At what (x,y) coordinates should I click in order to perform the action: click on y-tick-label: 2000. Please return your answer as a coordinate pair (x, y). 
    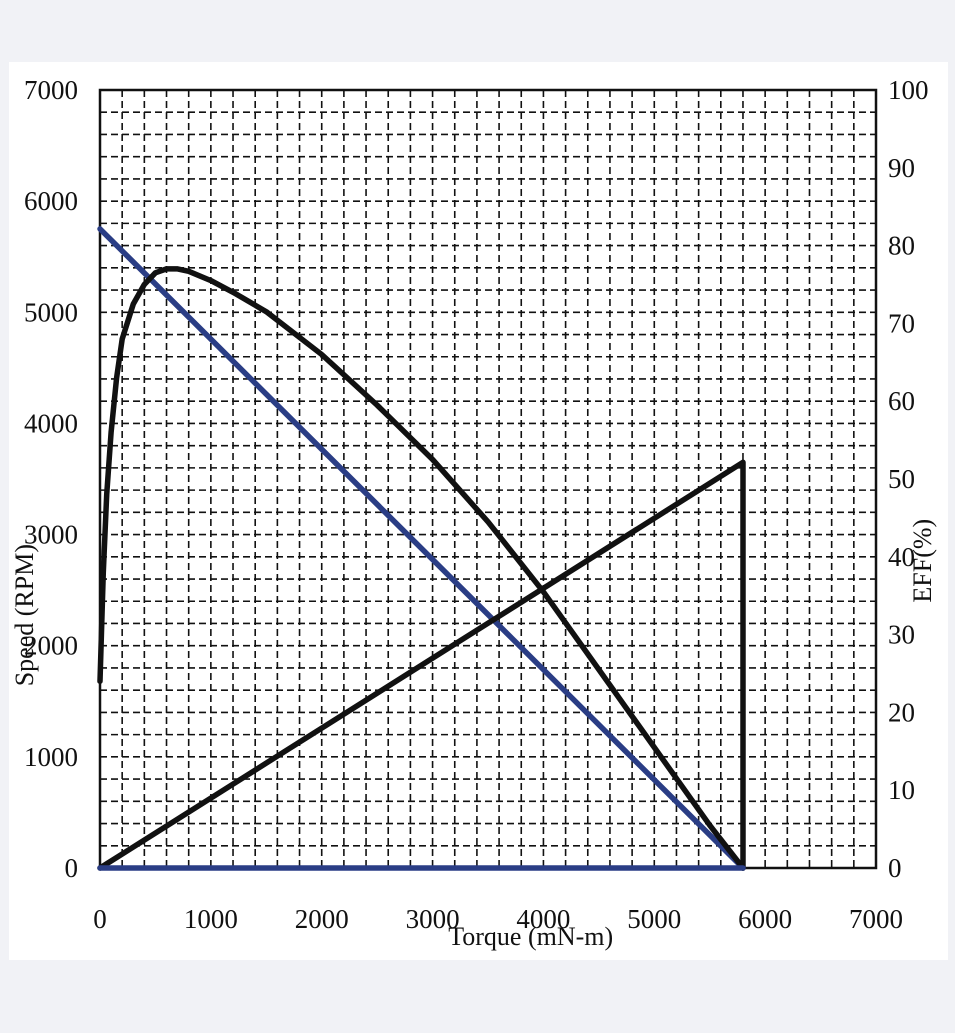
    Looking at the image, I should click on (51, 646).